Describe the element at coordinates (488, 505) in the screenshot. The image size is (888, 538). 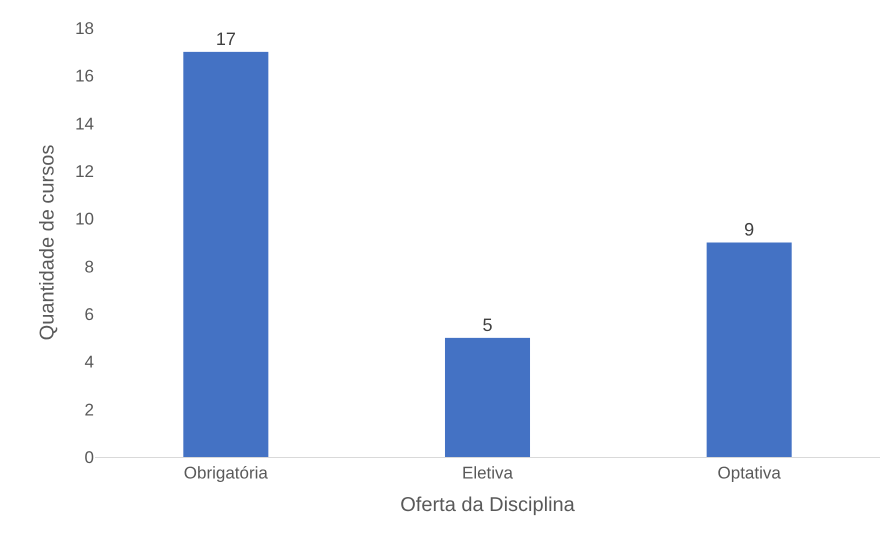
I see `x-axis-title: Oferta da Disciplina` at that location.